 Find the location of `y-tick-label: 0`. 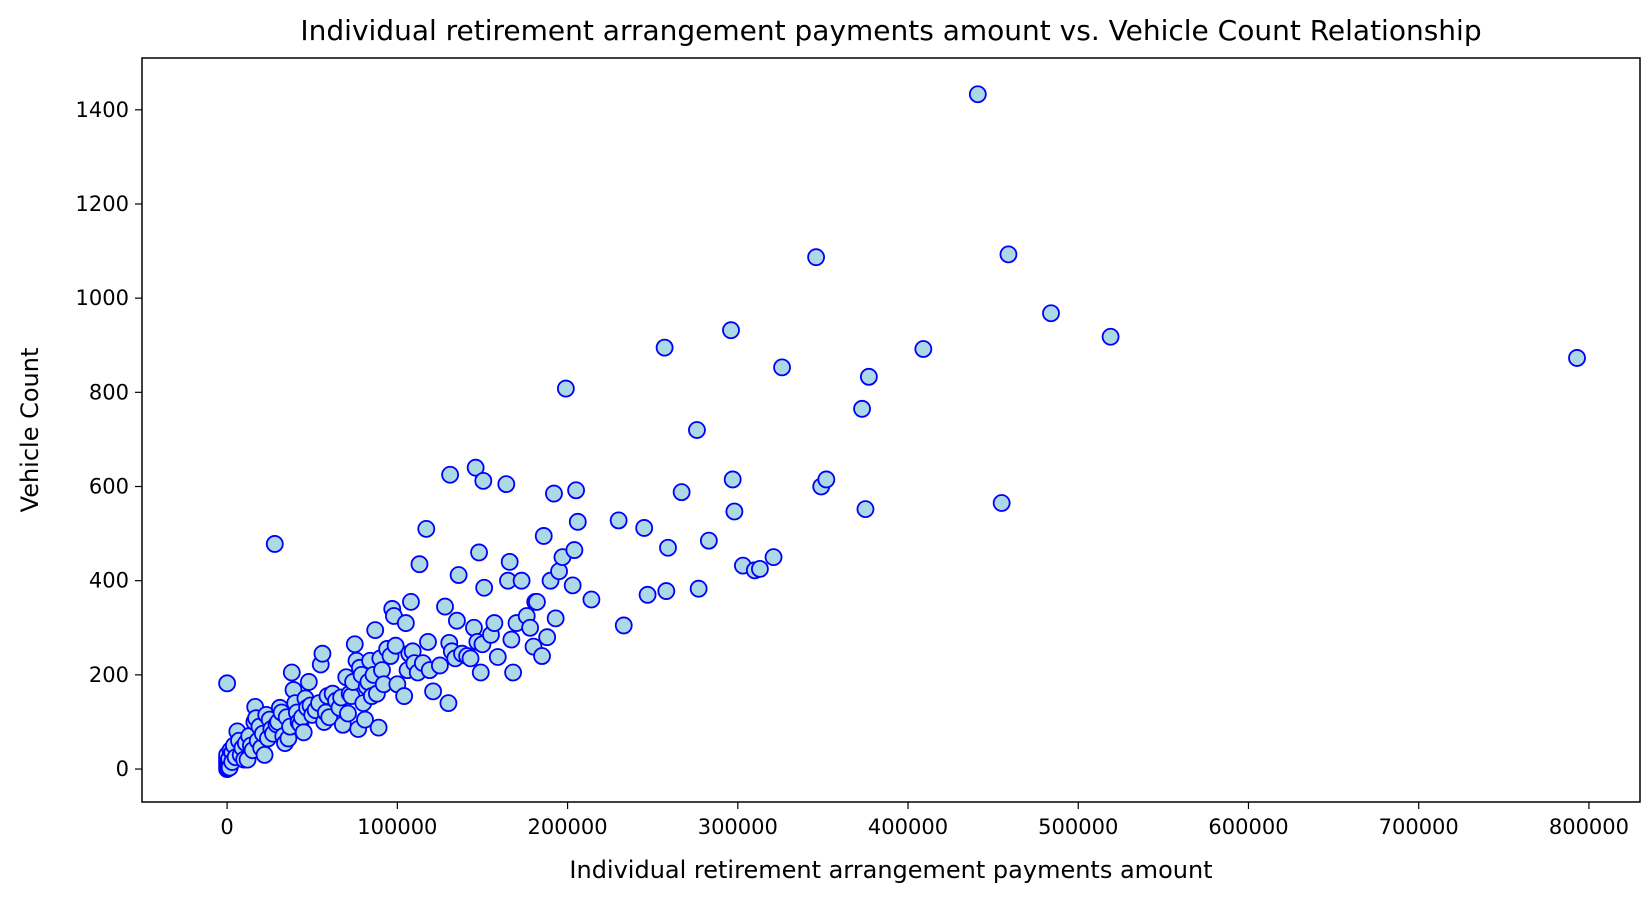

y-tick-label: 0 is located at coordinates (122, 769).